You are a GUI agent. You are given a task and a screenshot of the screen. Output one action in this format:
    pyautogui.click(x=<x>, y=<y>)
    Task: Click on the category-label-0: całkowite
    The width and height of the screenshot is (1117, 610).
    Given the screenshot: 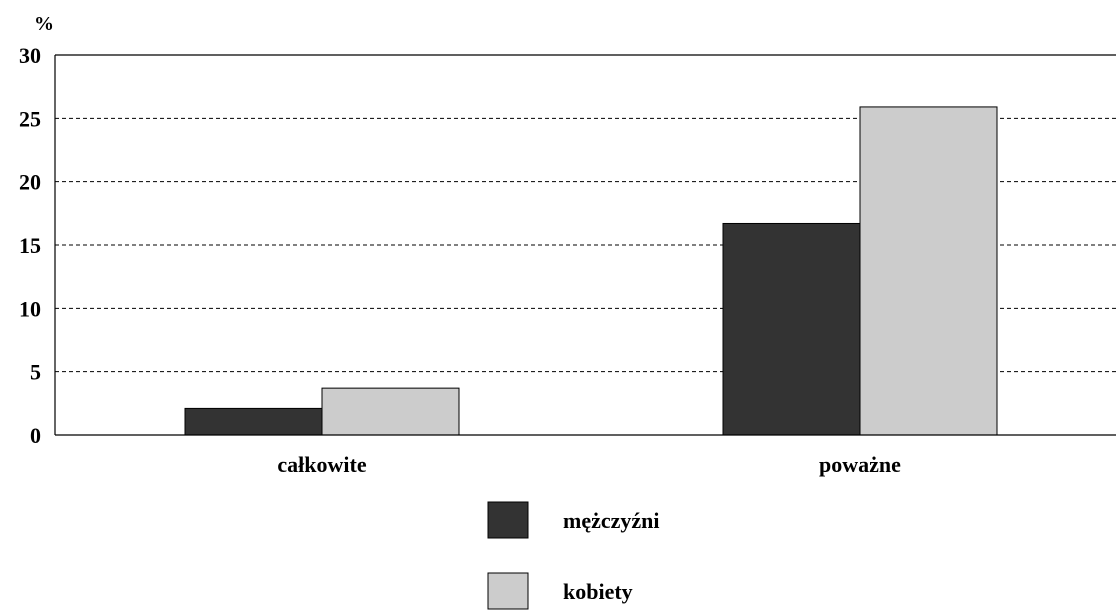 What is the action you would take?
    pyautogui.click(x=321, y=464)
    